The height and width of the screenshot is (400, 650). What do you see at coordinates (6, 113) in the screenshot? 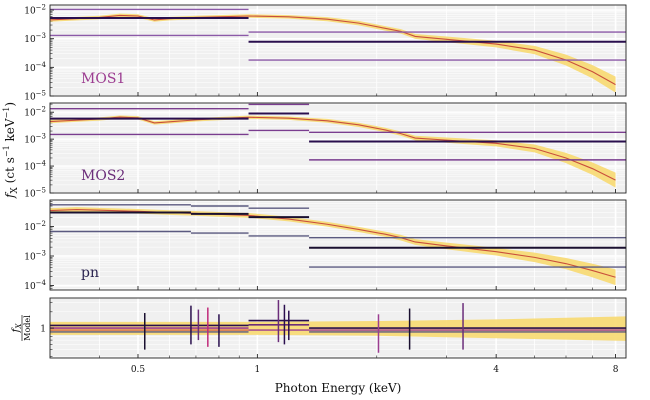
I see `ylabel-exp2: −1` at bounding box center [6, 113].